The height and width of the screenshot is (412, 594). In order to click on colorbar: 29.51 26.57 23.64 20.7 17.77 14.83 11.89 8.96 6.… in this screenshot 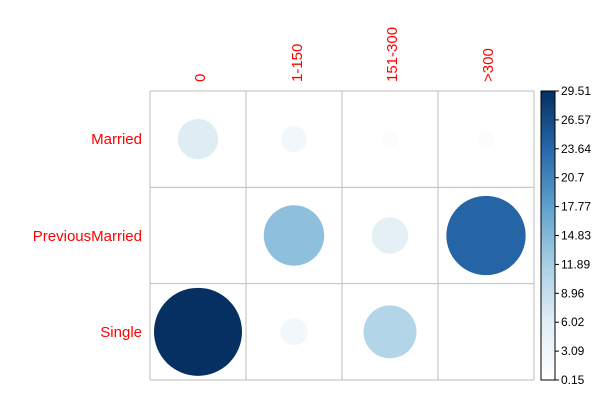, I will do `click(565, 235)`.